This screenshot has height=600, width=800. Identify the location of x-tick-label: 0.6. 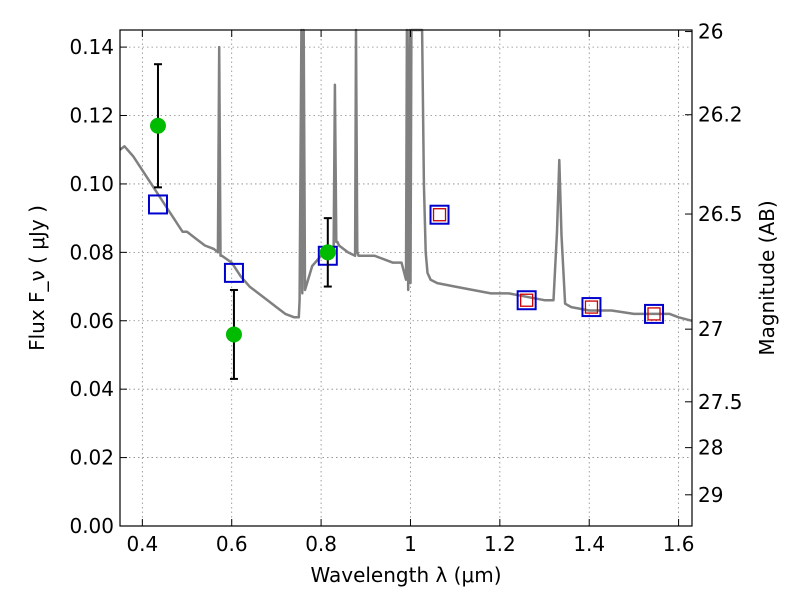
(232, 544).